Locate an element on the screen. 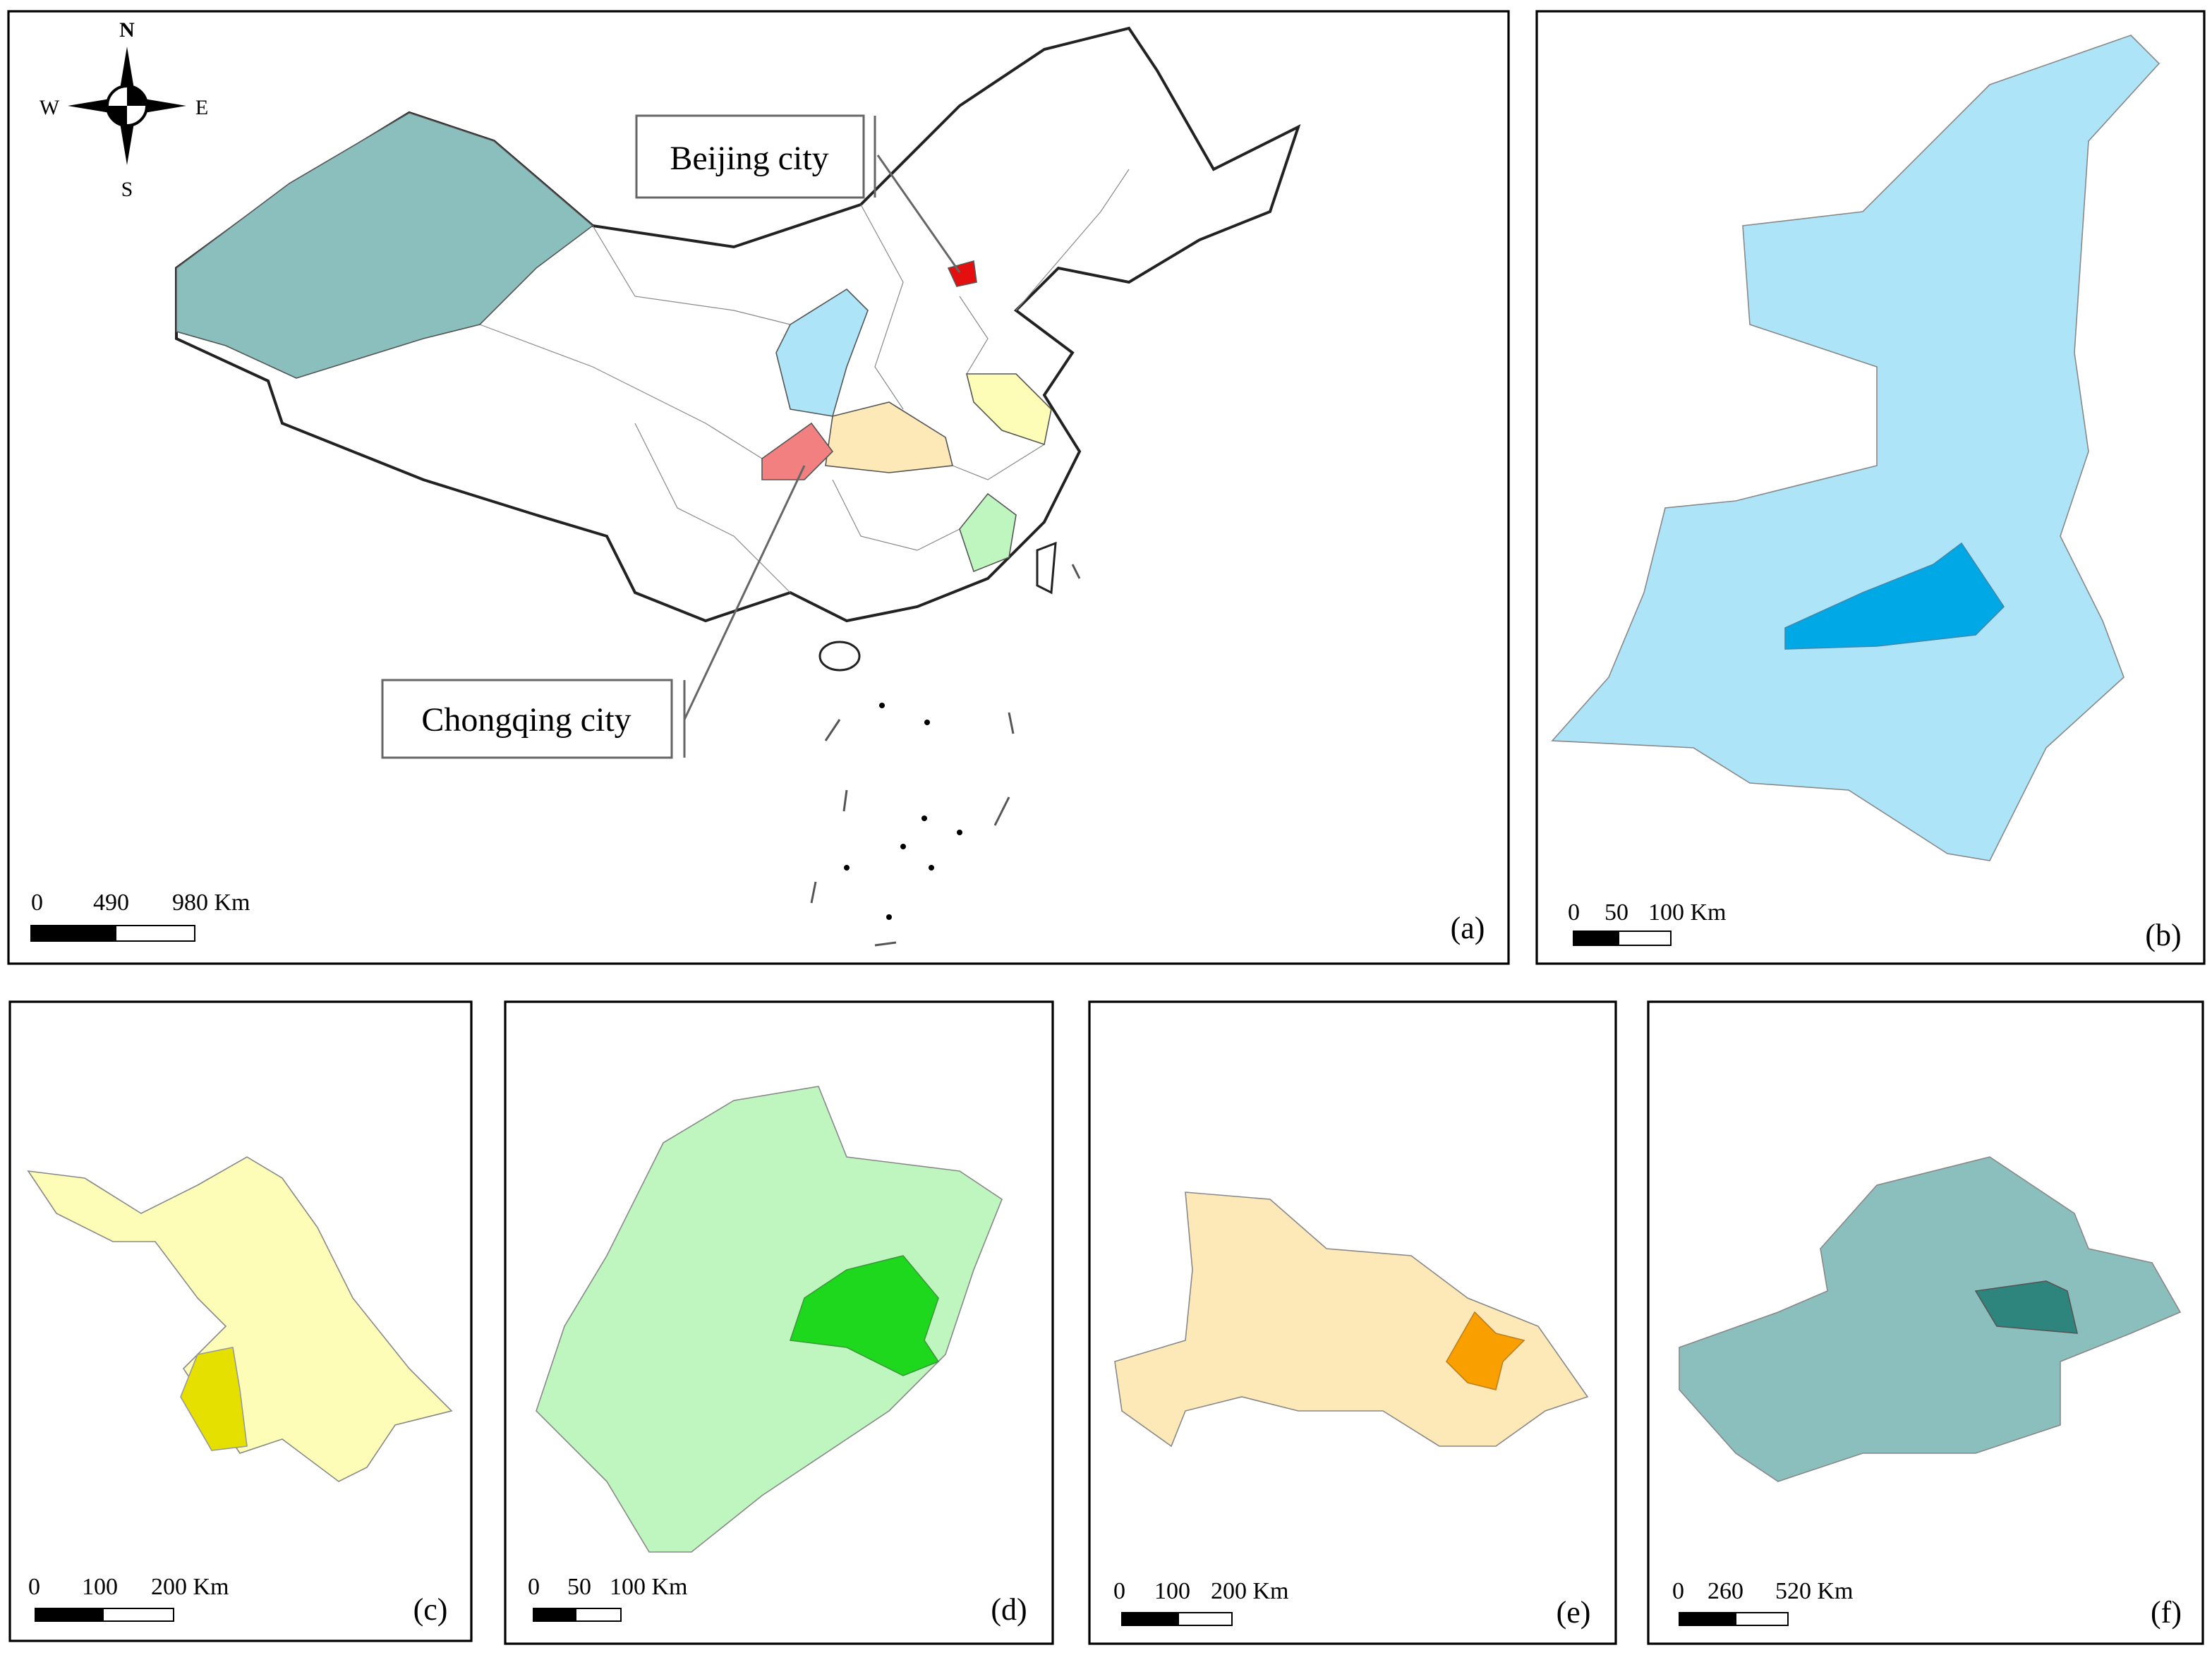 The height and width of the screenshot is (1655, 2212). compass-label: N is located at coordinates (127, 30).